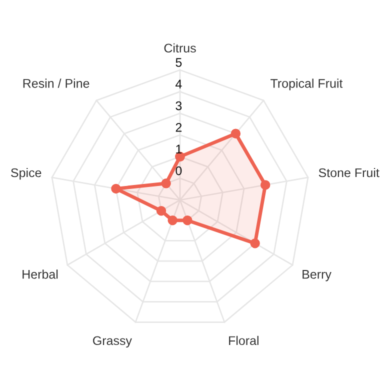  What do you see at coordinates (40, 274) in the screenshot?
I see `spoke-label: Herbal` at bounding box center [40, 274].